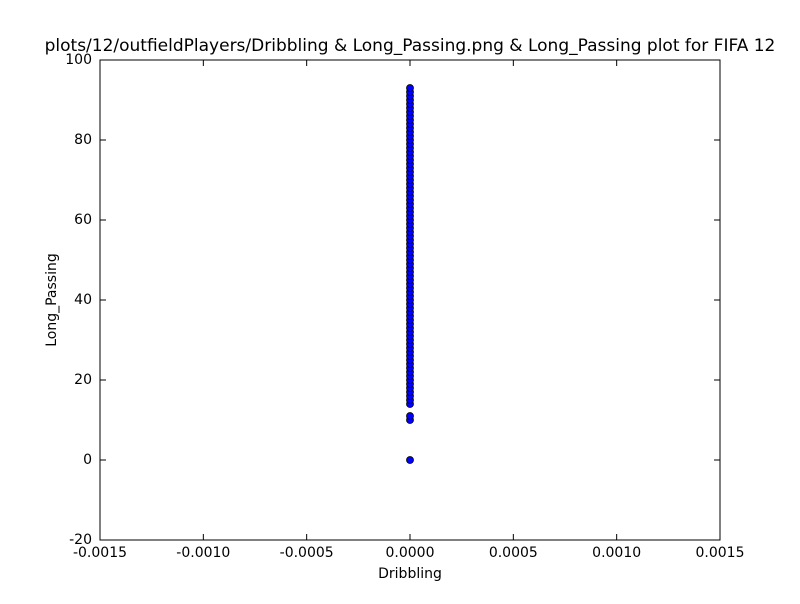 The width and height of the screenshot is (800, 604). What do you see at coordinates (83, 140) in the screenshot?
I see `y-tick-label: 80` at bounding box center [83, 140].